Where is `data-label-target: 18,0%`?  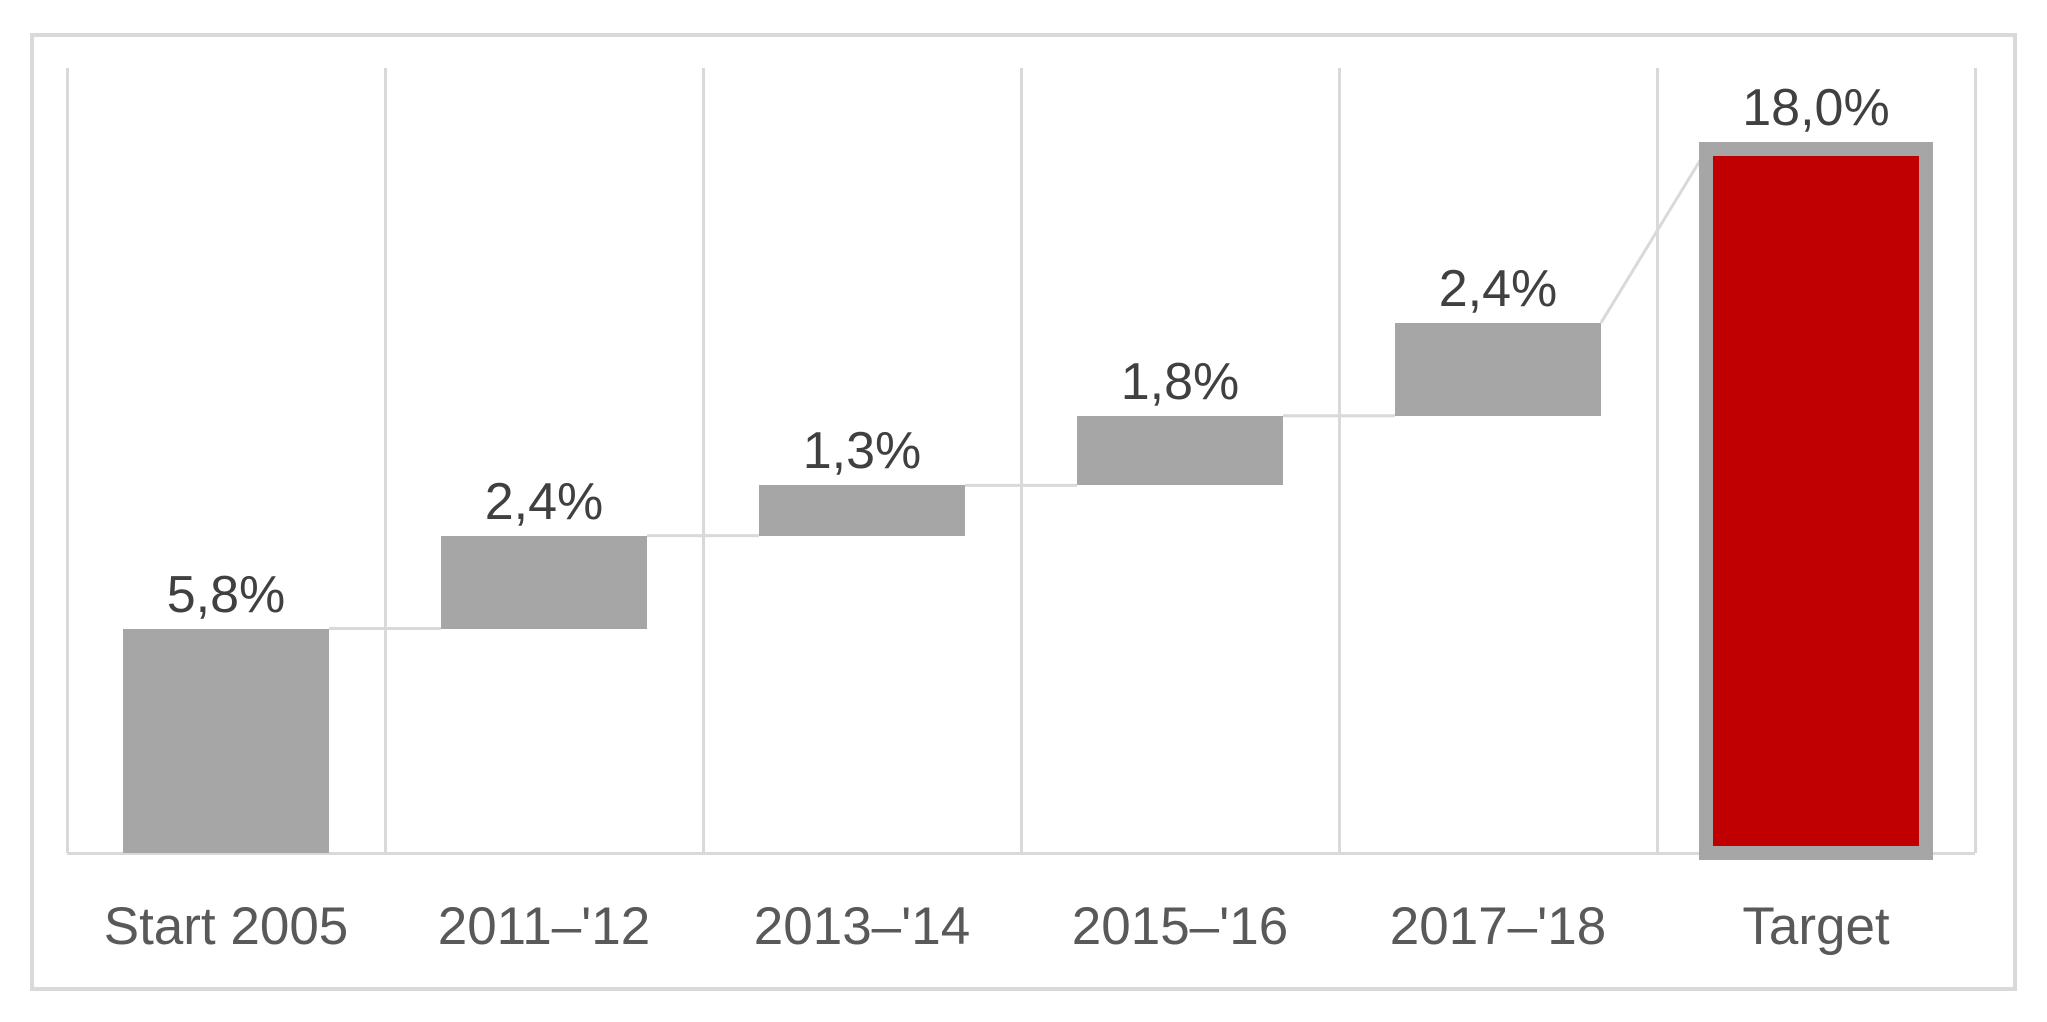
data-label-target: 18,0% is located at coordinates (1816, 108).